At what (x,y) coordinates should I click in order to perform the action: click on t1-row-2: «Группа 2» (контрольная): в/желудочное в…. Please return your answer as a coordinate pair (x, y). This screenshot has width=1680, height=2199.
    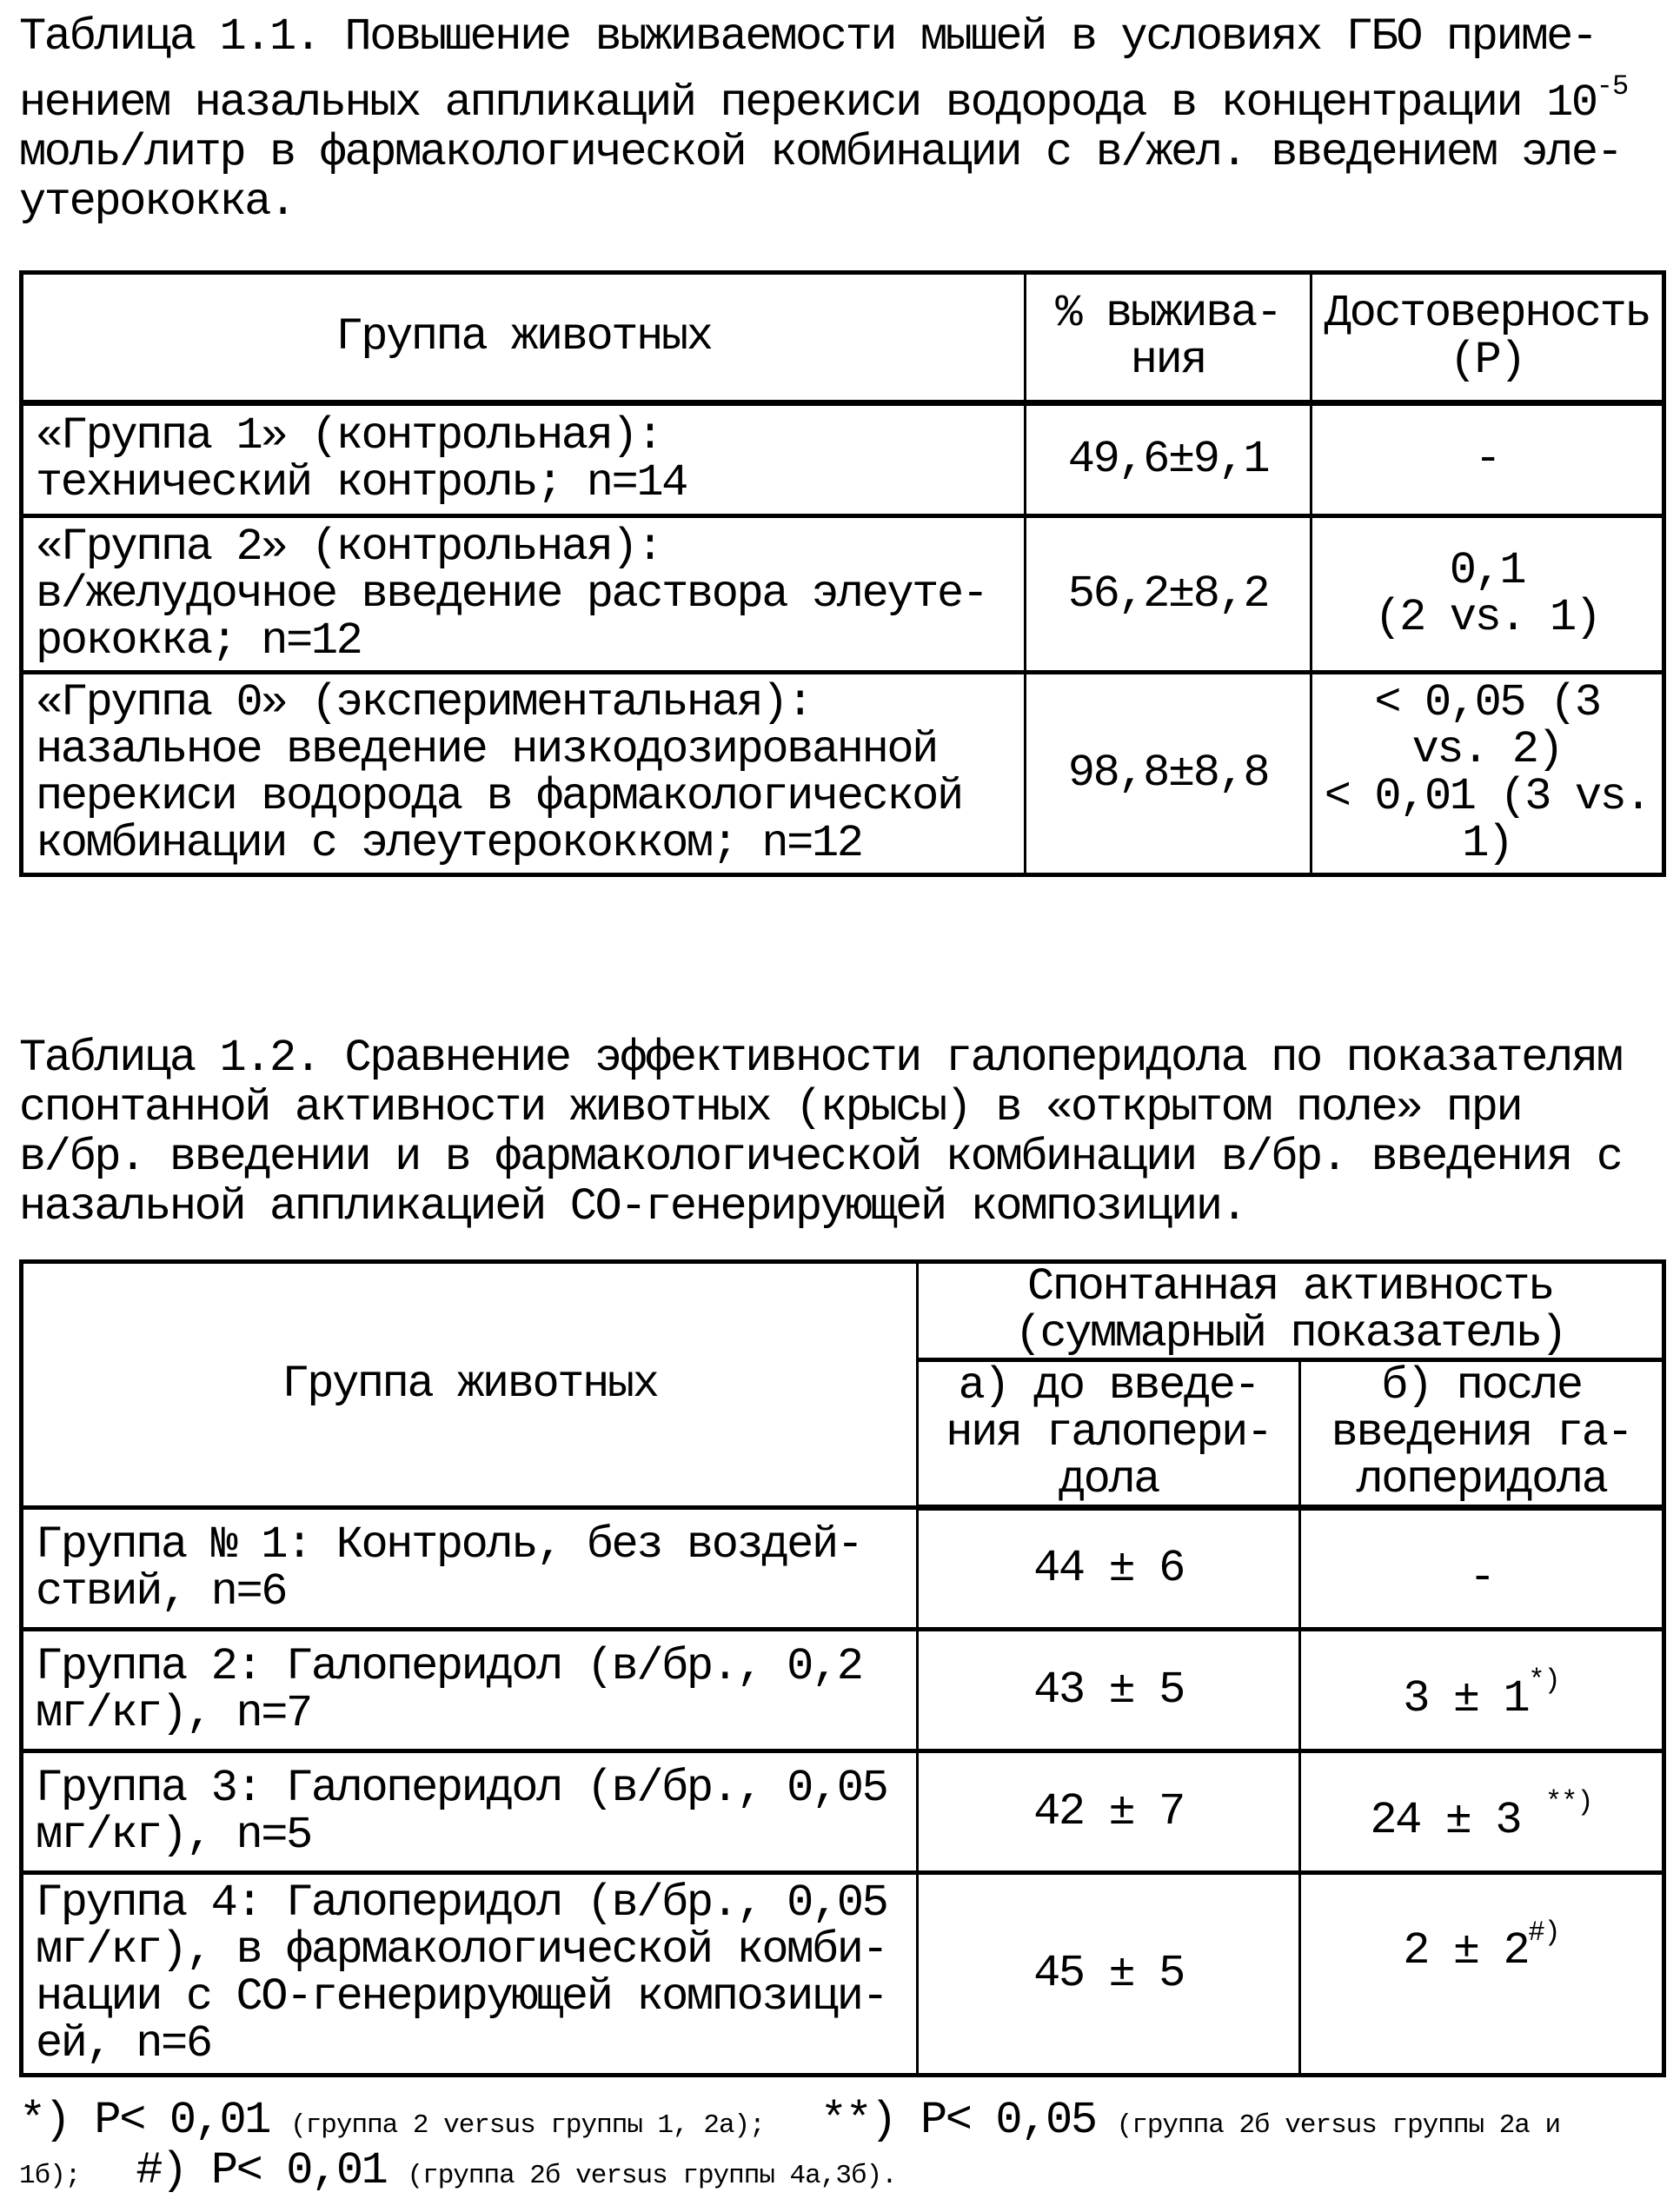
    Looking at the image, I should click on (842, 594).